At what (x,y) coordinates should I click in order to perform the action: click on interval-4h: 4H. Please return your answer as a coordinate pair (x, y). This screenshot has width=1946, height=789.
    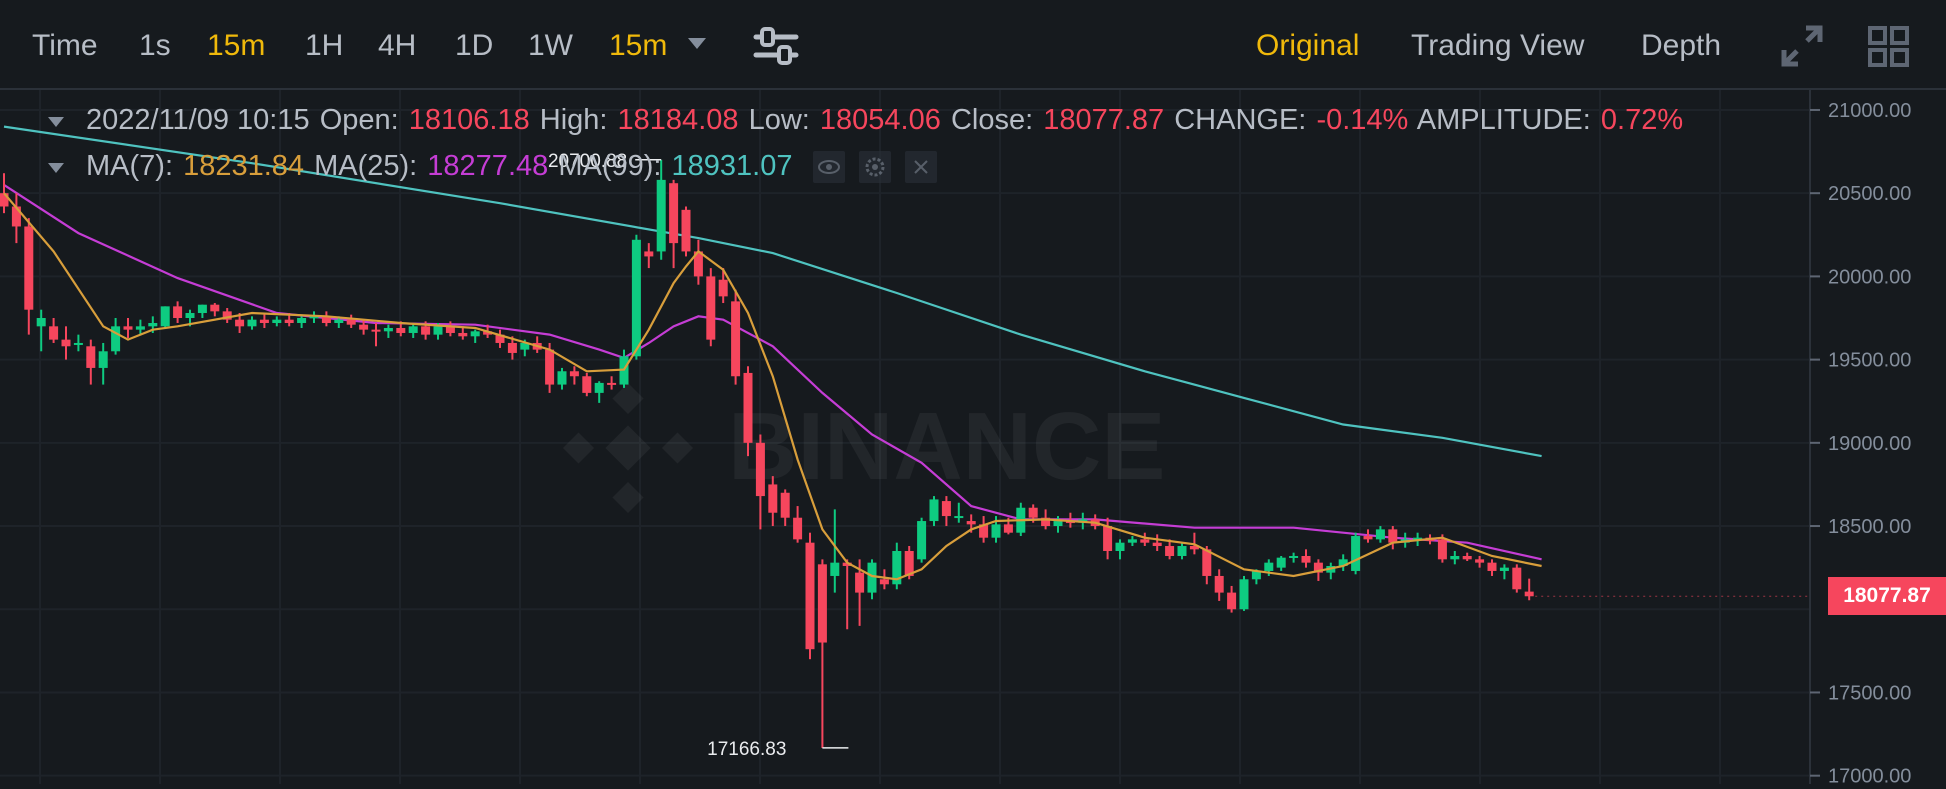
    Looking at the image, I should click on (397, 45).